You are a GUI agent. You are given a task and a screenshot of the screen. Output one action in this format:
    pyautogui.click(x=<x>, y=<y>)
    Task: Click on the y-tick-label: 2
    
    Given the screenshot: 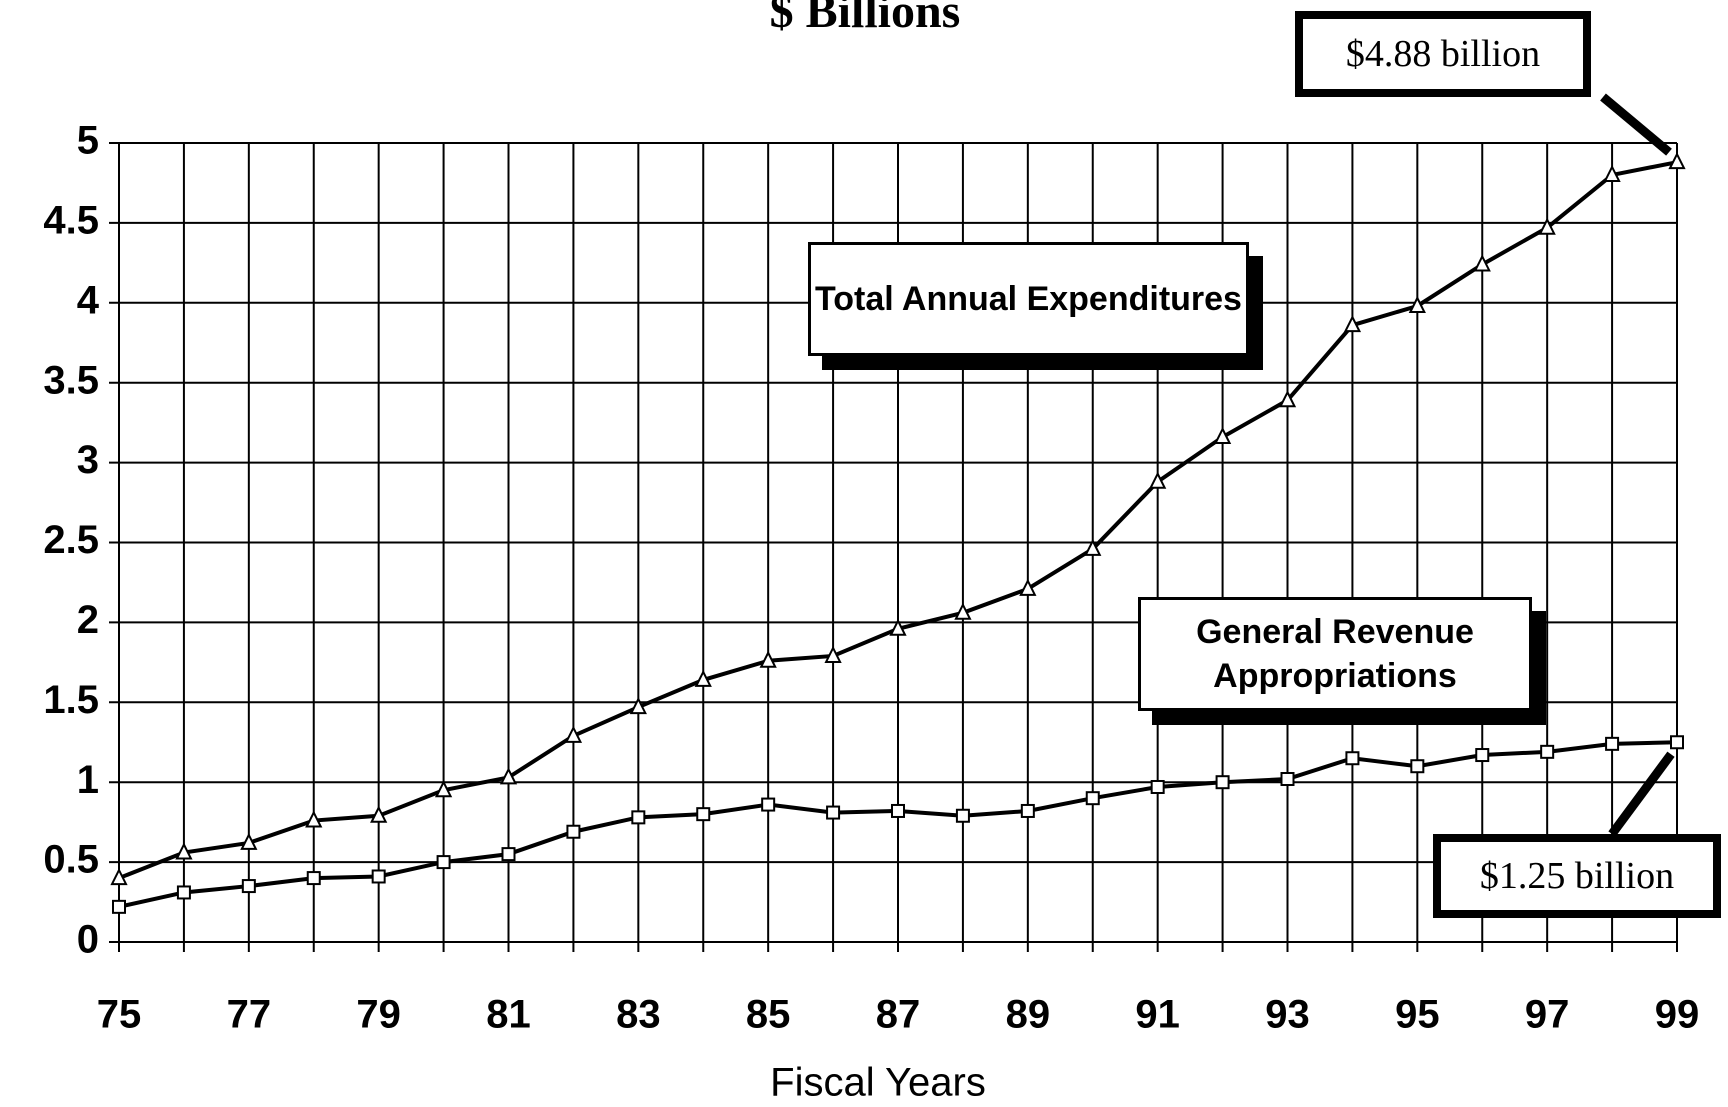 What is the action you would take?
    pyautogui.click(x=88, y=620)
    